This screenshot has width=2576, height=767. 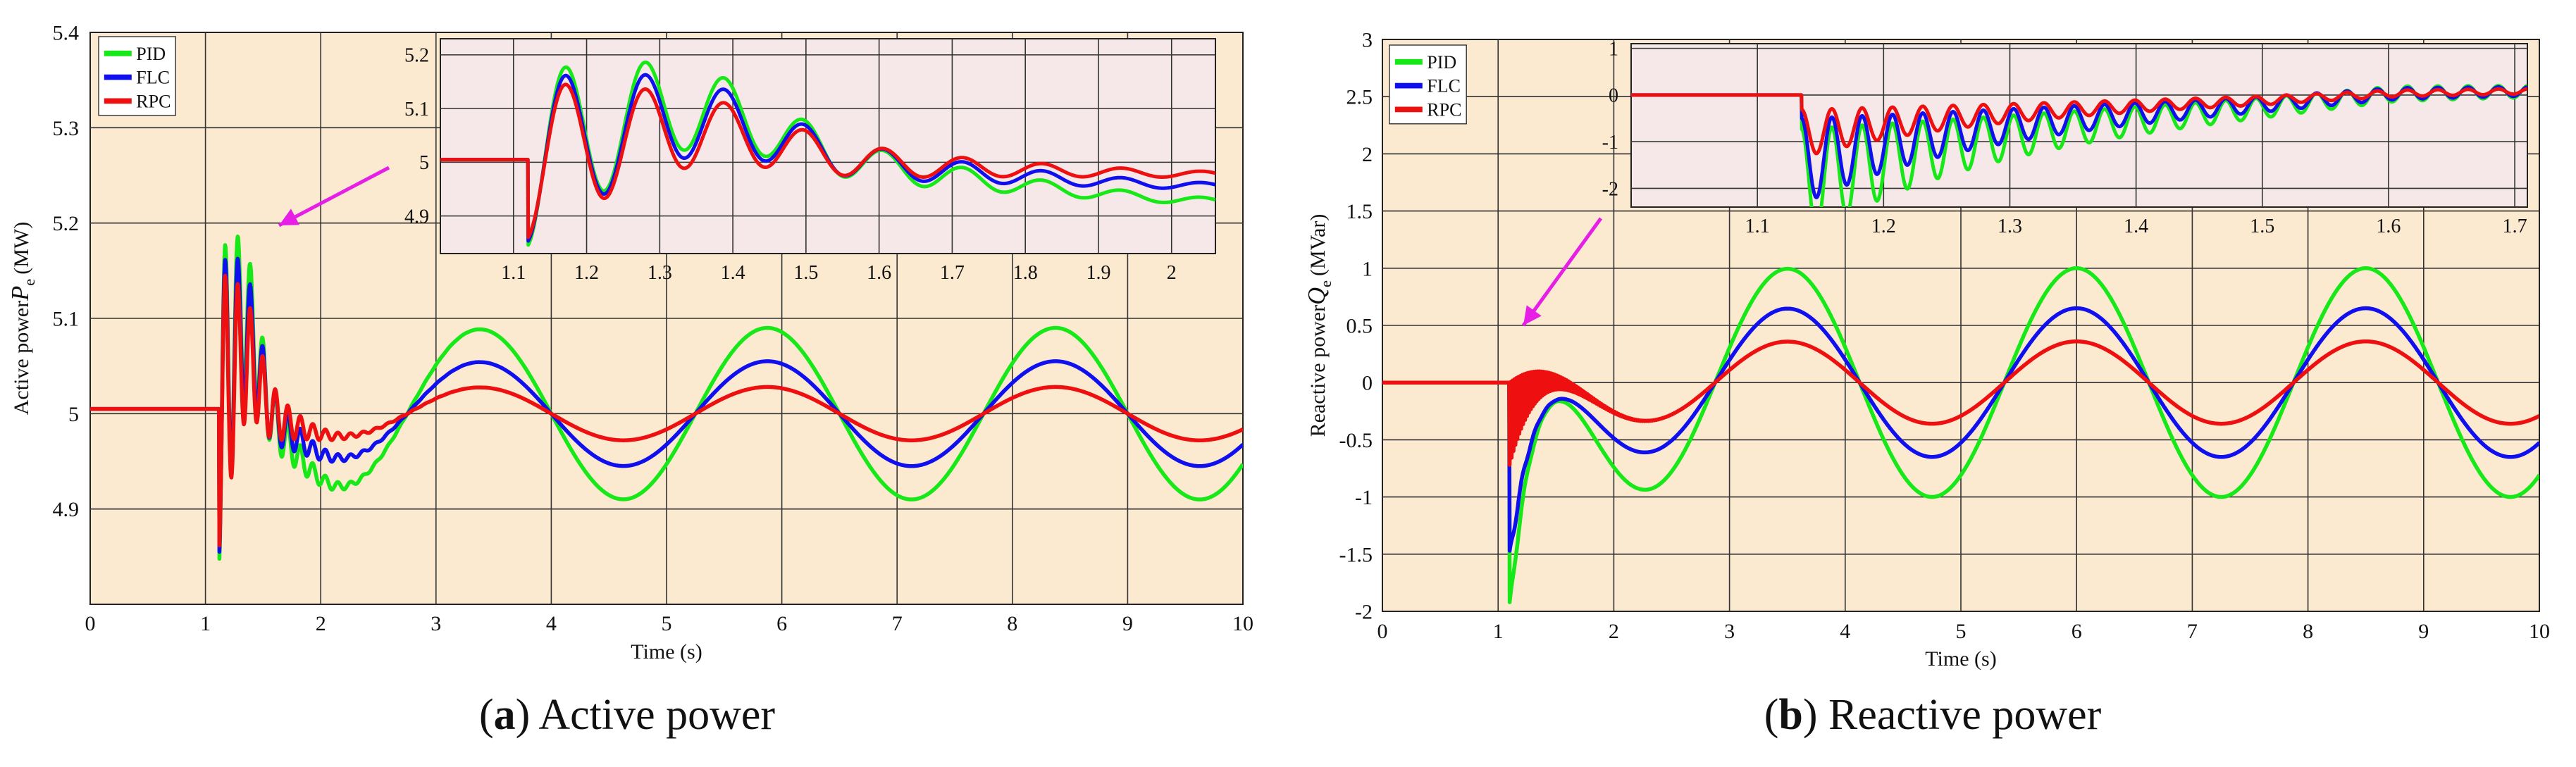 What do you see at coordinates (416, 56) in the screenshot?
I see `a-inset-y-tick-label: 5.2` at bounding box center [416, 56].